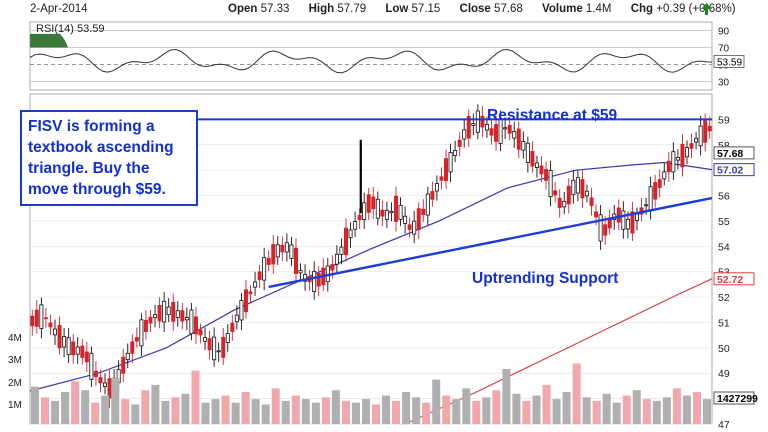 This screenshot has width=768, height=432. What do you see at coordinates (724, 298) in the screenshot?
I see `price-tick-label: 52` at bounding box center [724, 298].